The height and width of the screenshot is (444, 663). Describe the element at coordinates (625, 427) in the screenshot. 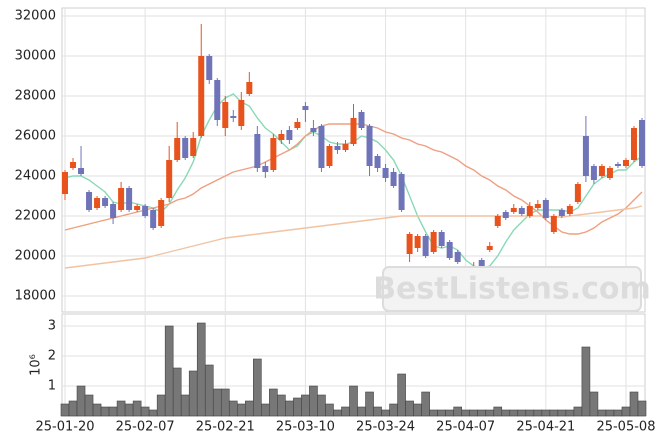

I see `x-tick-label: 25-05-08` at that location.